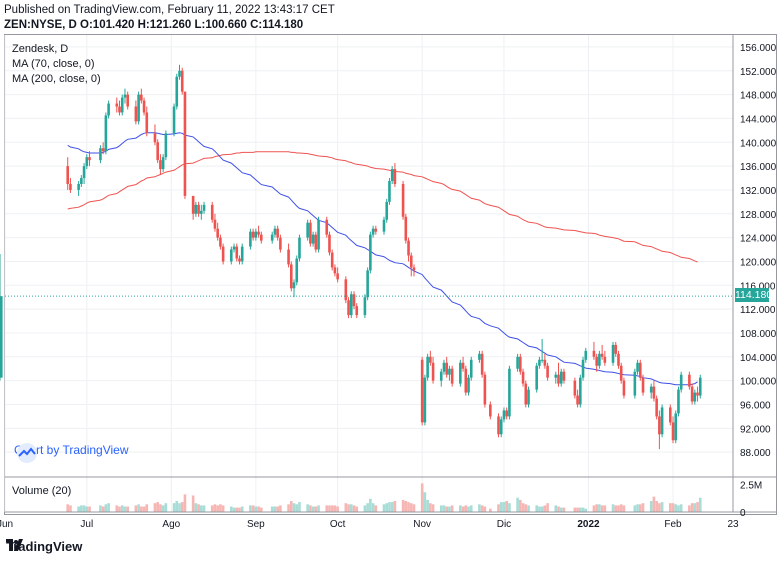 The width and height of the screenshot is (781, 561). I want to click on x-tick-label: Jun, so click(6, 524).